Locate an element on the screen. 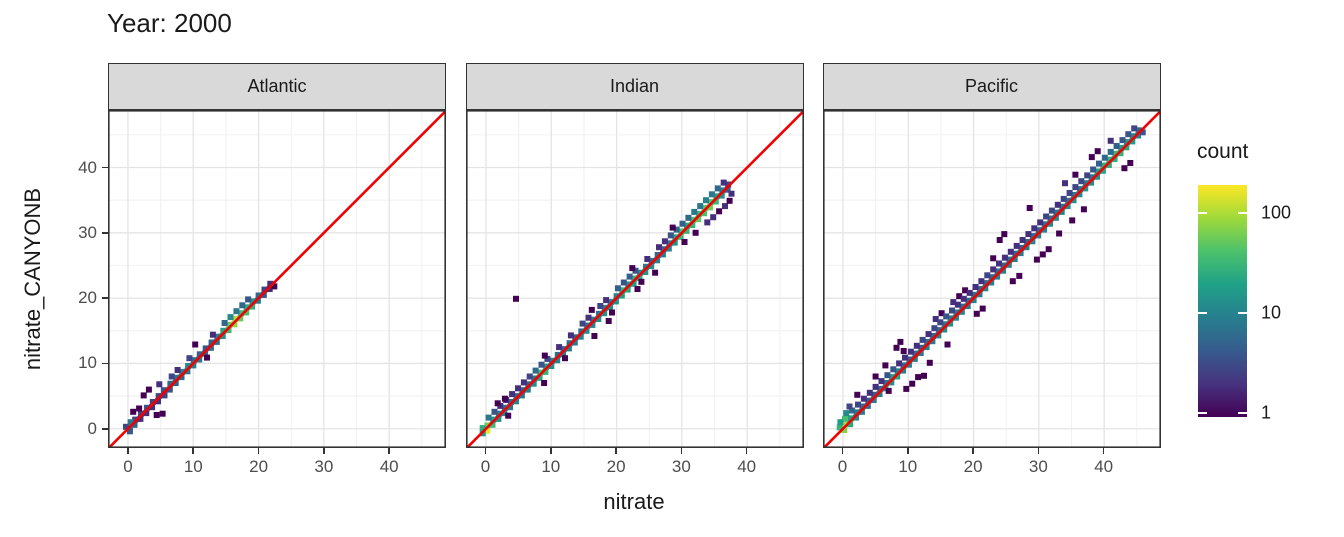 The image size is (1344, 537). legend-tick-label: 10 is located at coordinates (1271, 312).